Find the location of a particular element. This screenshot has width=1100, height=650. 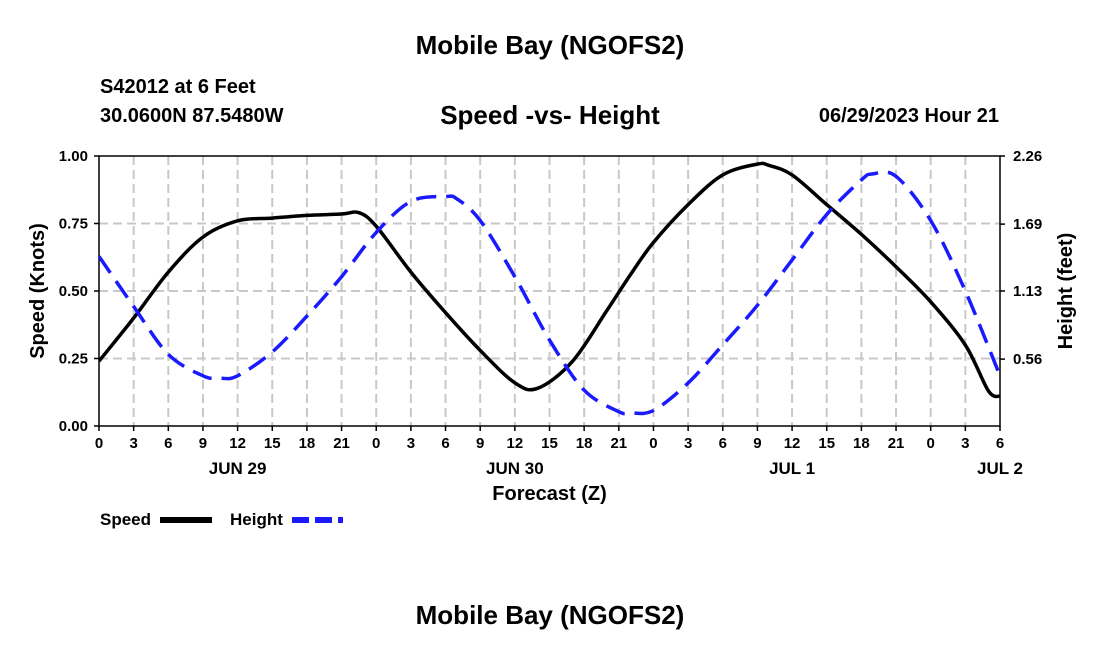

forecast-datetime: 06/29/2023 Hour 21 is located at coordinates (908, 116).